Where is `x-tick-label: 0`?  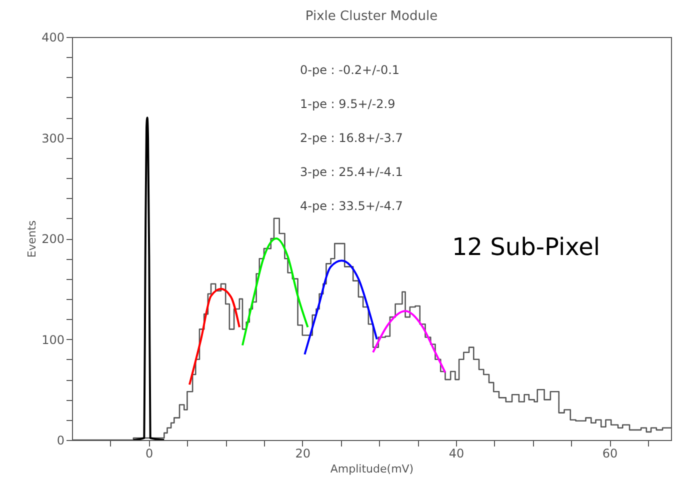 x-tick-label: 0 is located at coordinates (149, 453).